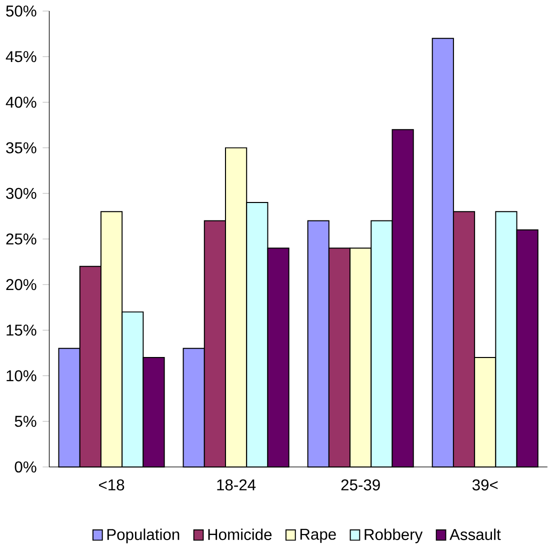 The width and height of the screenshot is (548, 549). I want to click on x-tick-label: <18, so click(111, 484).